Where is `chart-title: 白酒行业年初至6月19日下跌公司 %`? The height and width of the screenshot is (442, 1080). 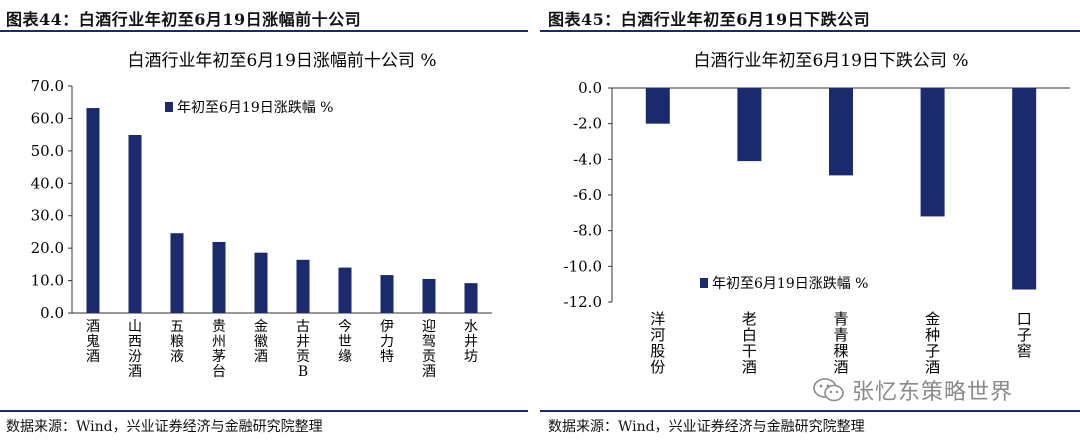
chart-title: 白酒行业年初至6月19日下跌公司 % is located at coordinates (830, 61).